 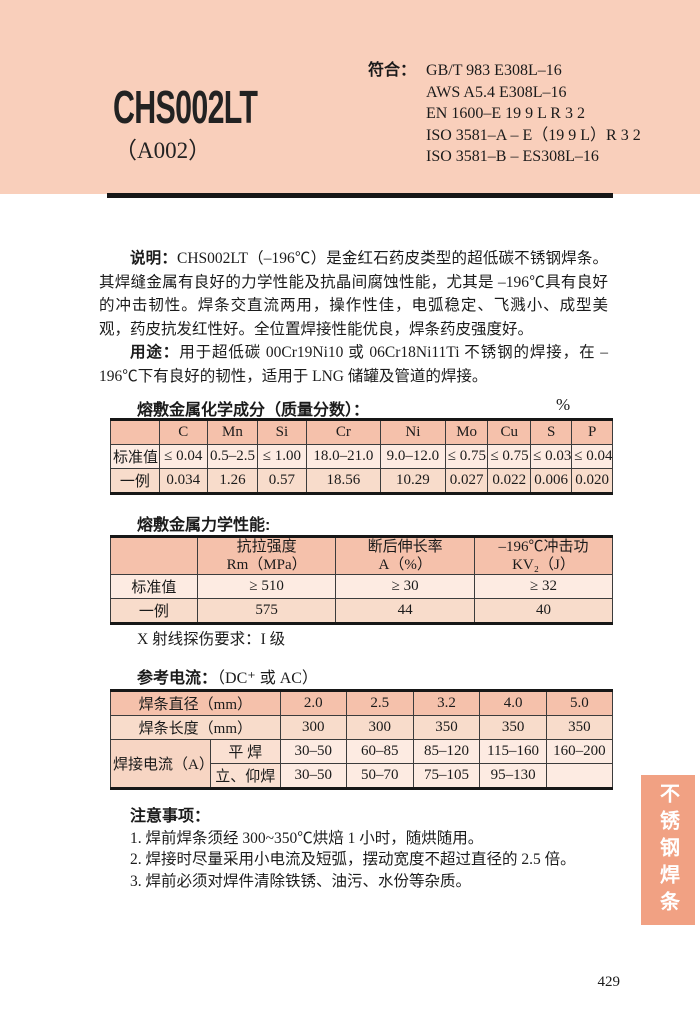 I want to click on cell: 575, so click(x=266, y=611).